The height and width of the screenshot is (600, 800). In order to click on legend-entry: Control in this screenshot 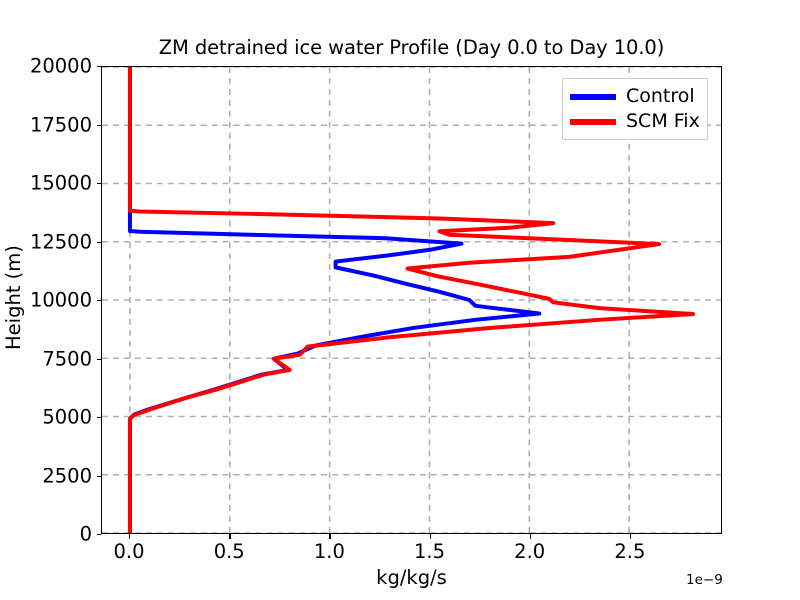, I will do `click(635, 96)`.